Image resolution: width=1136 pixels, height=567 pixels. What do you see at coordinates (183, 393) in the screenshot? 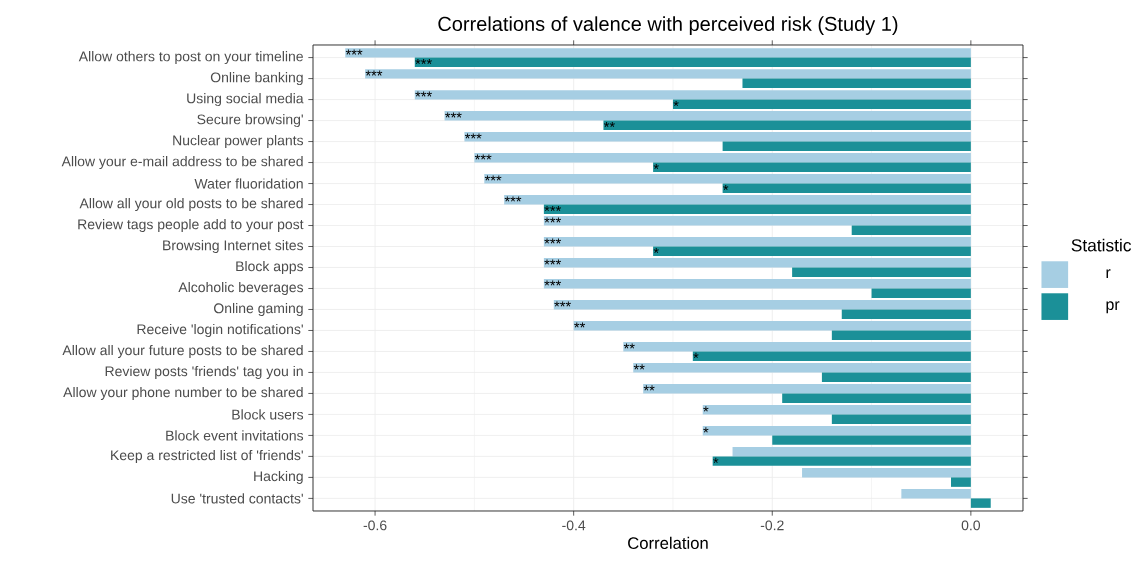
I see `y-tick-label: Allow your phone number to be shared` at bounding box center [183, 393].